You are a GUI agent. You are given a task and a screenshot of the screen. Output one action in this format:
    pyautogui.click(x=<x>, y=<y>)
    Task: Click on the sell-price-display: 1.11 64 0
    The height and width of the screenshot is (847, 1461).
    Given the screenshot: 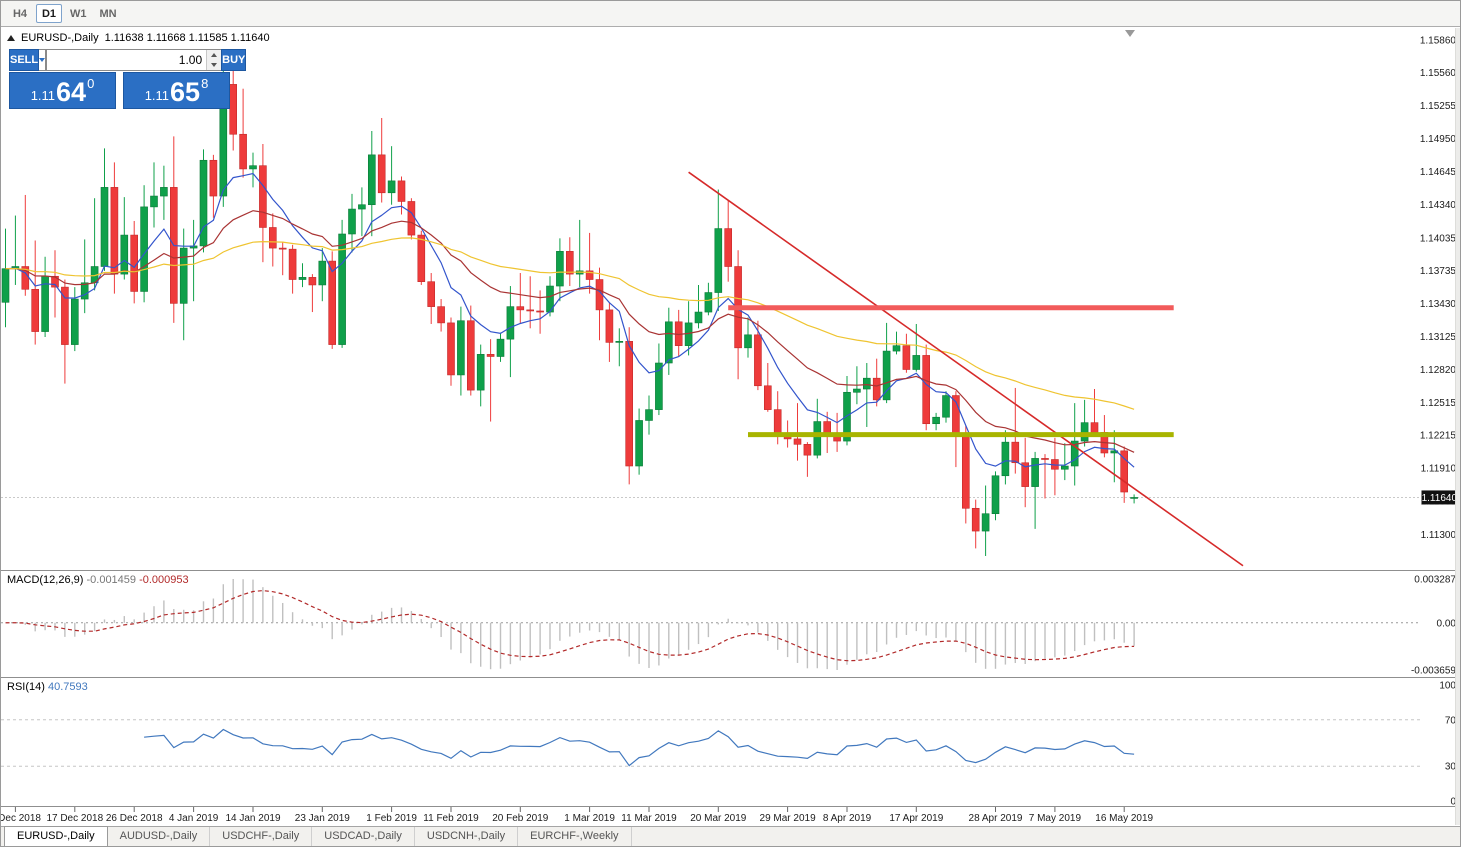 What is the action you would take?
    pyautogui.click(x=62, y=90)
    